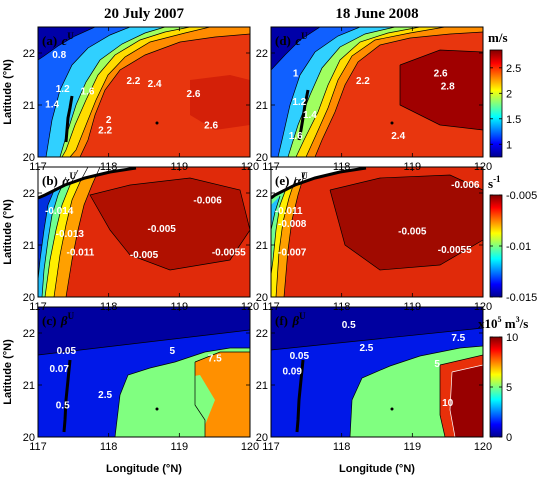 This screenshot has width=550, height=479. I want to click on panel-c-contour-label-5: 7.5, so click(215, 359).